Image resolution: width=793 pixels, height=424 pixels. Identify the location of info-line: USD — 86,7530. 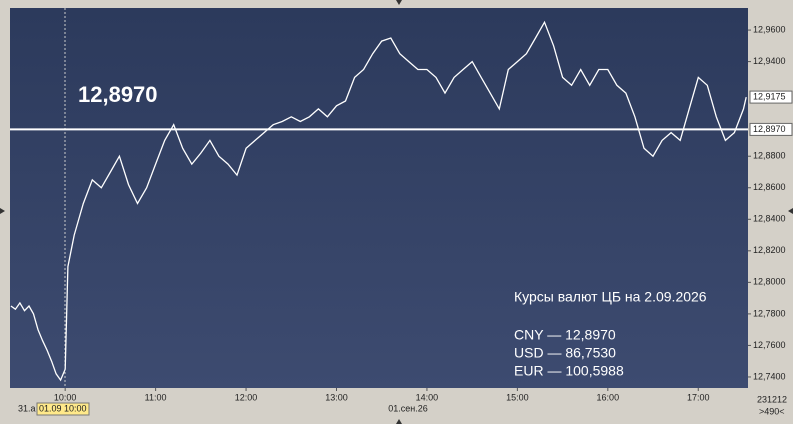
(565, 353).